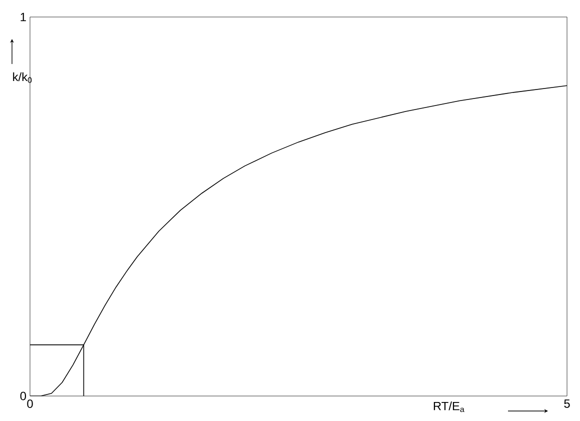 The image size is (580, 421). Describe the element at coordinates (22, 77) in the screenshot. I see `y-axis-title: k/k$_{0}$` at that location.